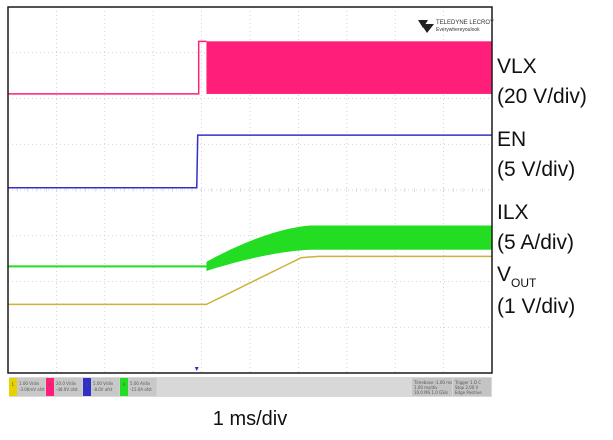 The width and height of the screenshot is (613, 440). I want to click on timebase-text-1: Timebase -1.00 ms, so click(432, 382).